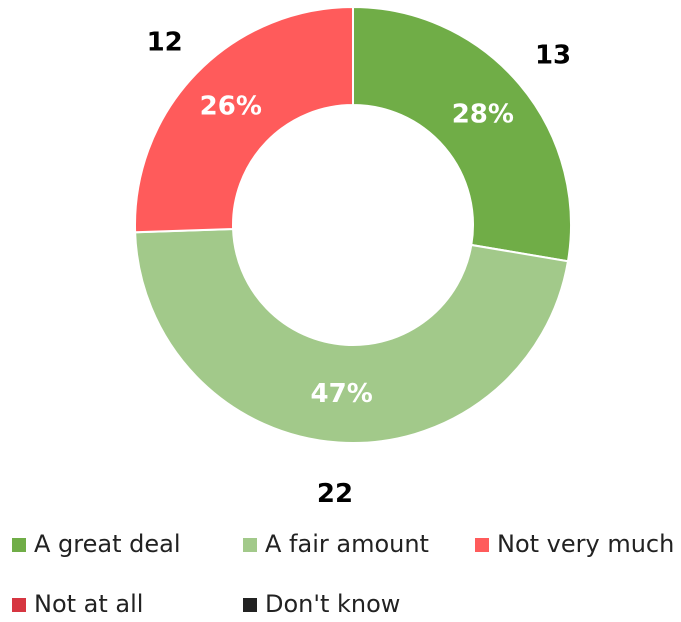 The width and height of the screenshot is (681, 622). What do you see at coordinates (231, 106) in the screenshot?
I see `percent-label: 26%` at bounding box center [231, 106].